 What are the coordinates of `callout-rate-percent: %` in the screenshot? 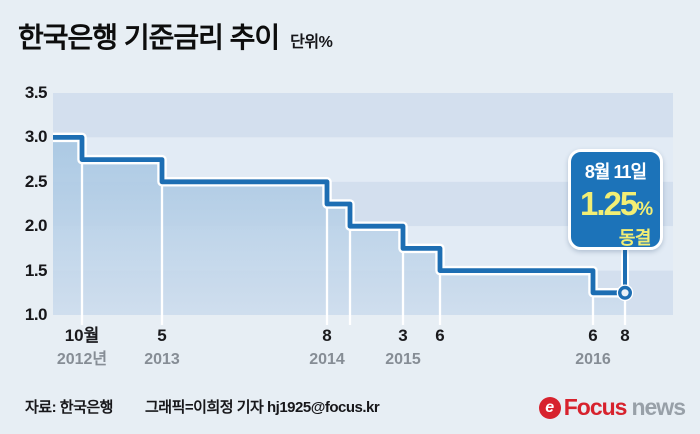 It's located at (645, 209).